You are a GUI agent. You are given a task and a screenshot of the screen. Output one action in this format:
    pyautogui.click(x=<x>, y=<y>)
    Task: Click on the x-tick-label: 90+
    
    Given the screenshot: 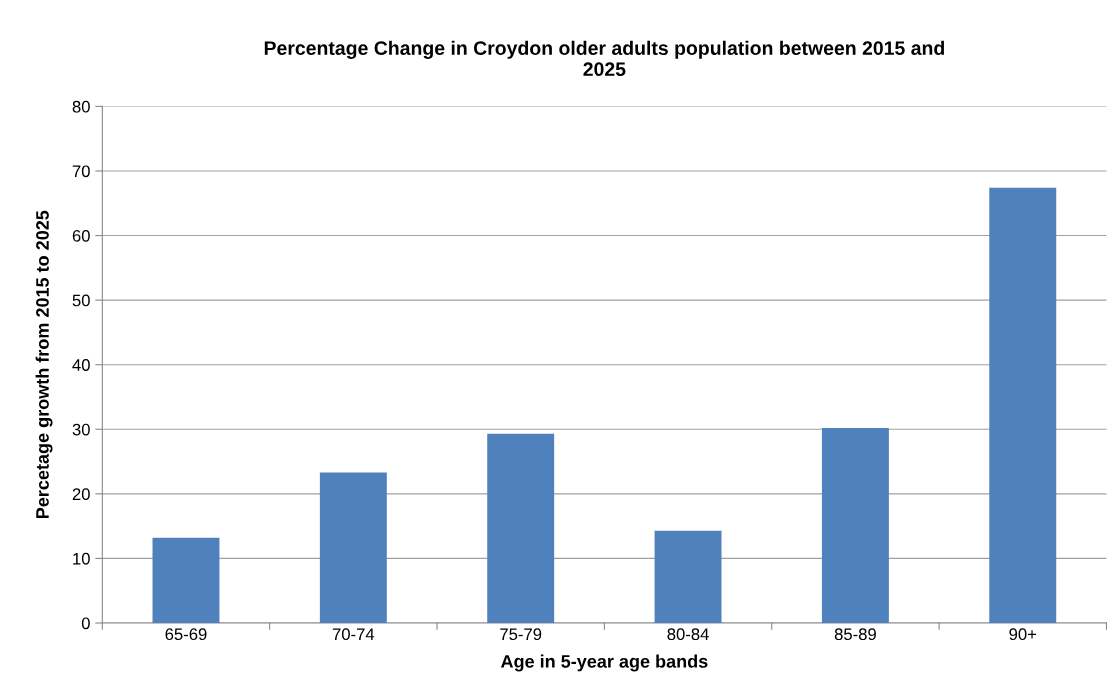 What is the action you would take?
    pyautogui.click(x=1023, y=634)
    